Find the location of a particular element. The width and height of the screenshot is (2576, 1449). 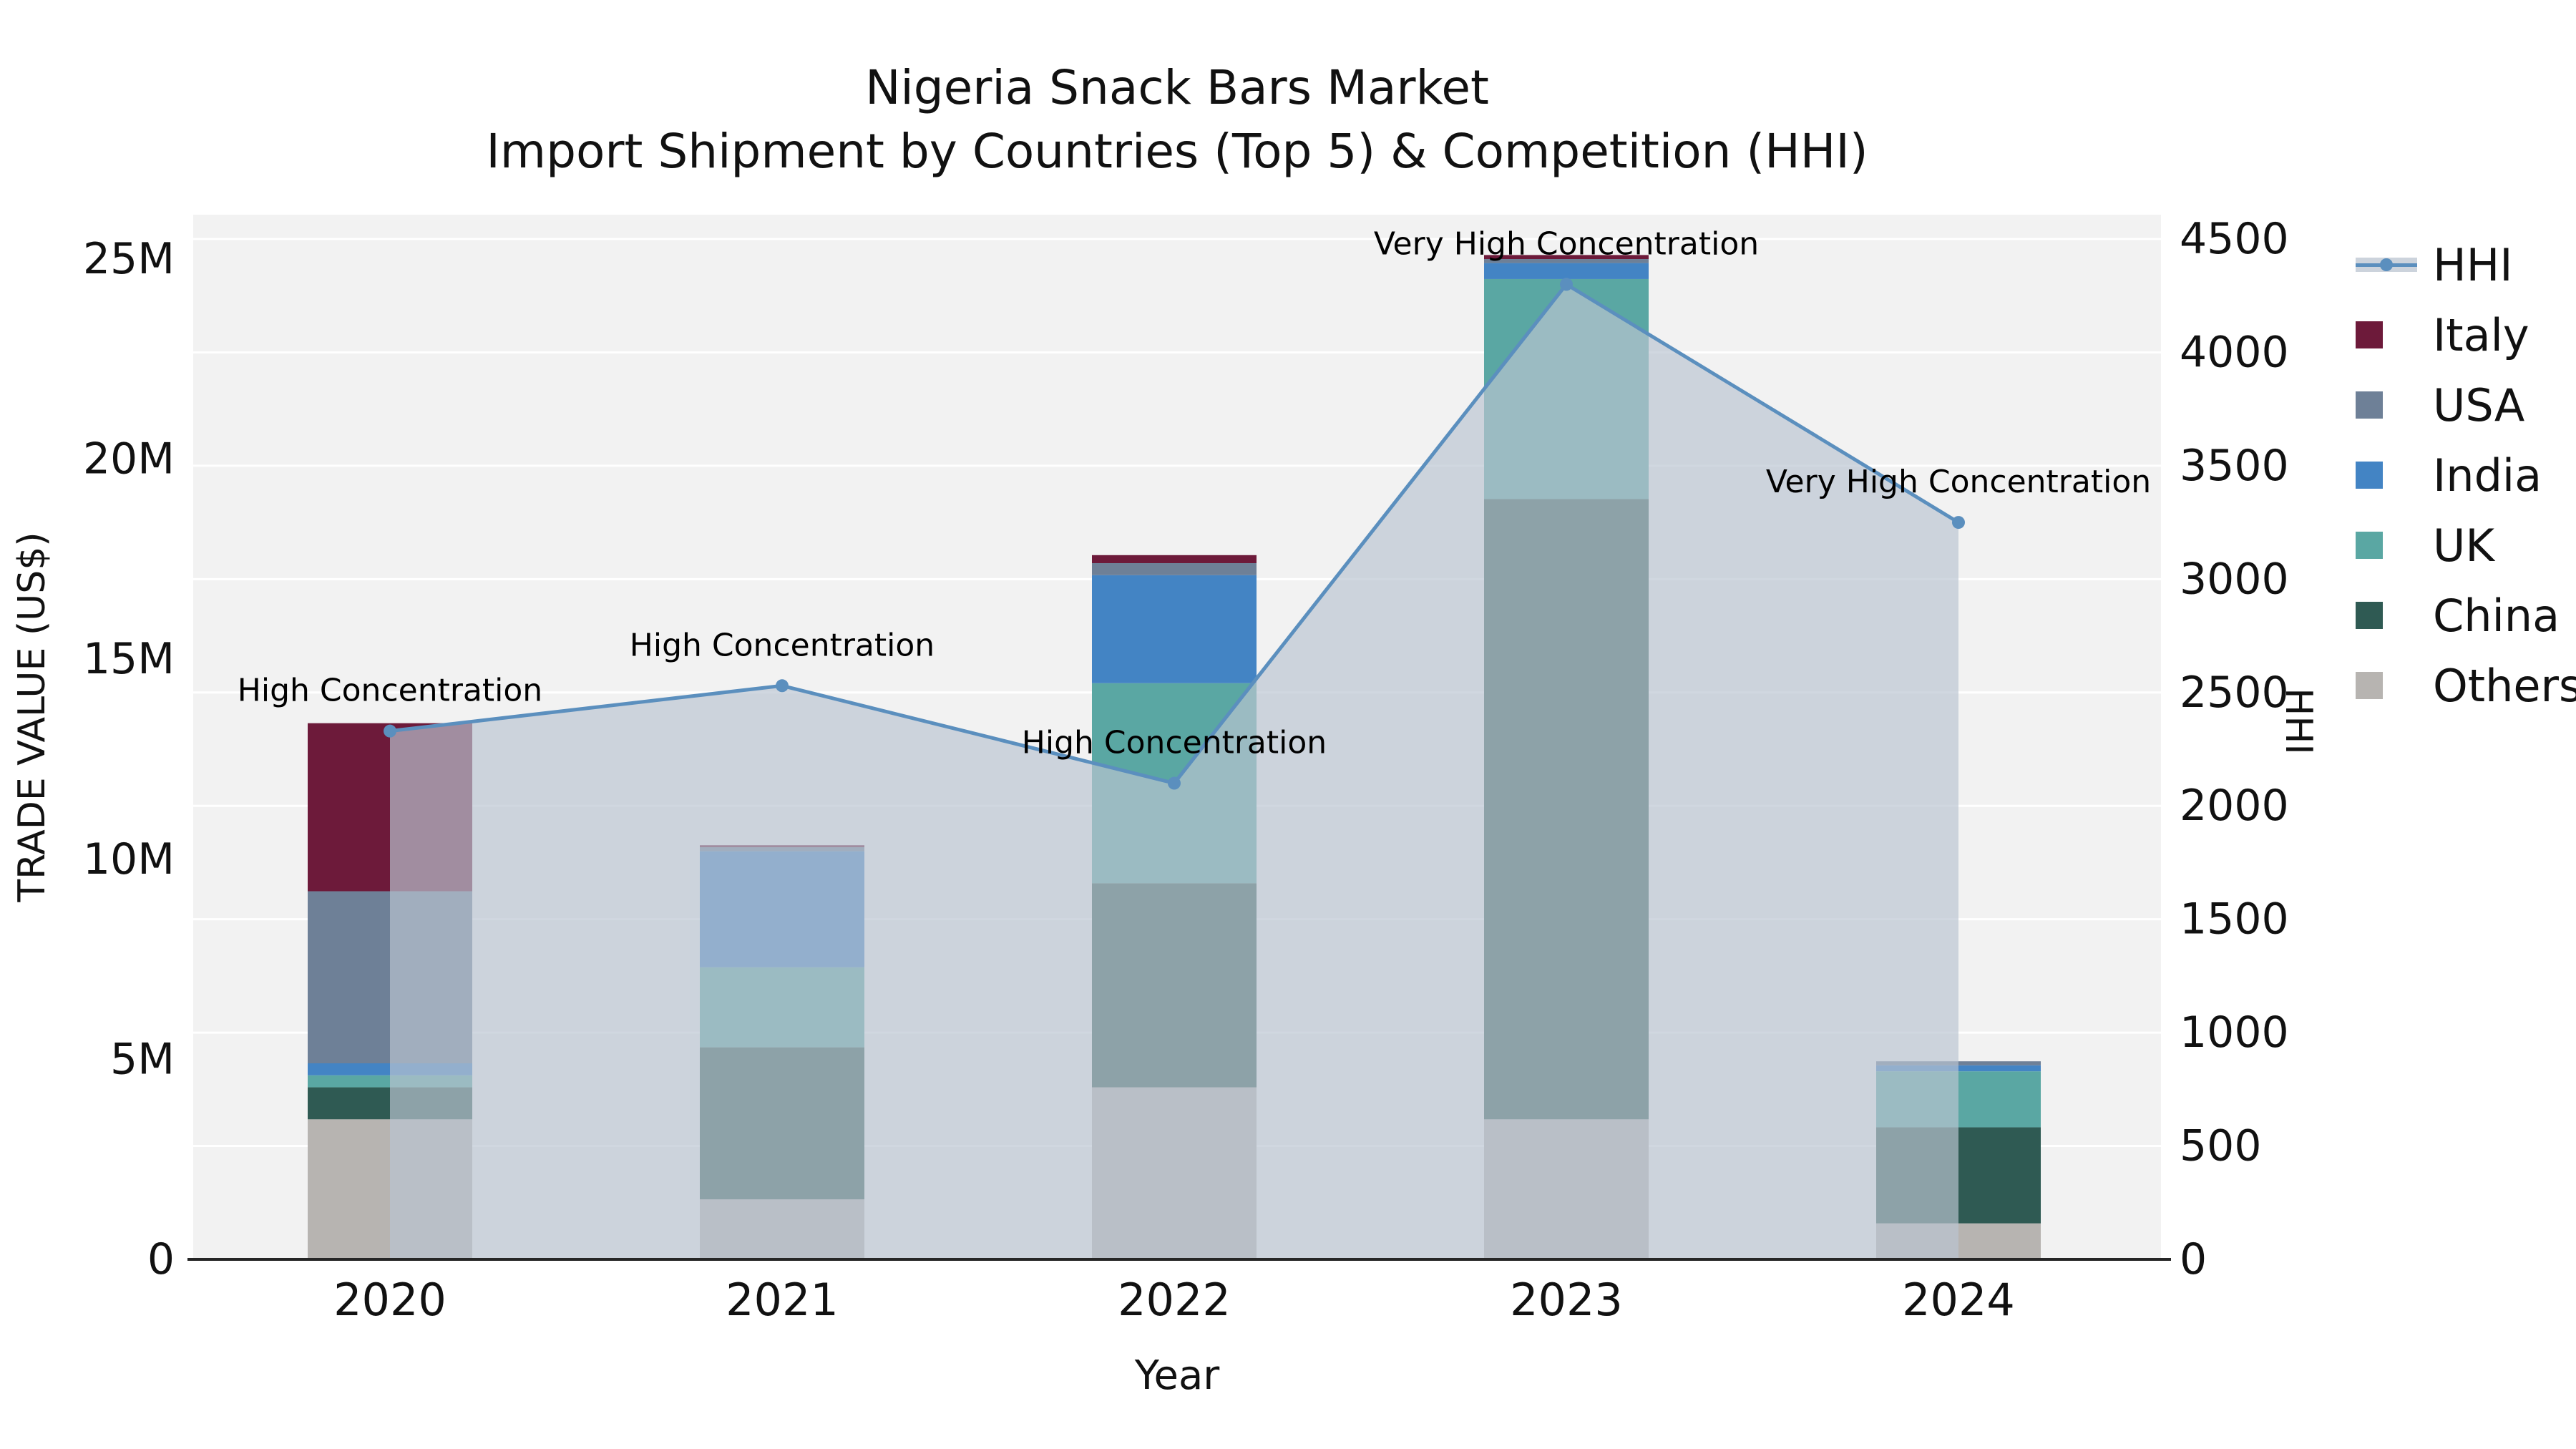

legend-label-hhi: HHI is located at coordinates (2473, 264).